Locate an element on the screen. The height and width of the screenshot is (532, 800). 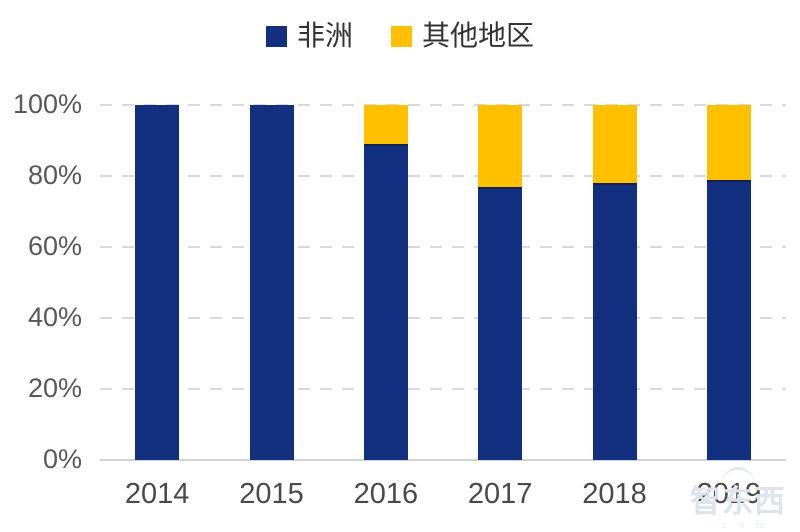
x-tick-label: 2016 is located at coordinates (386, 494).